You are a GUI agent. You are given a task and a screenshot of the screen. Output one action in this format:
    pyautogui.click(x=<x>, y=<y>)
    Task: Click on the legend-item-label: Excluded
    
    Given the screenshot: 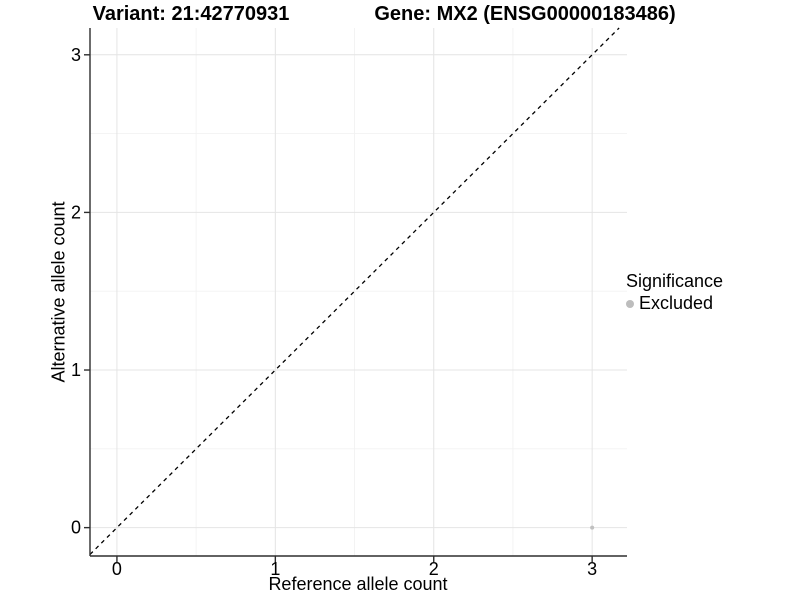 What is the action you would take?
    pyautogui.click(x=676, y=303)
    